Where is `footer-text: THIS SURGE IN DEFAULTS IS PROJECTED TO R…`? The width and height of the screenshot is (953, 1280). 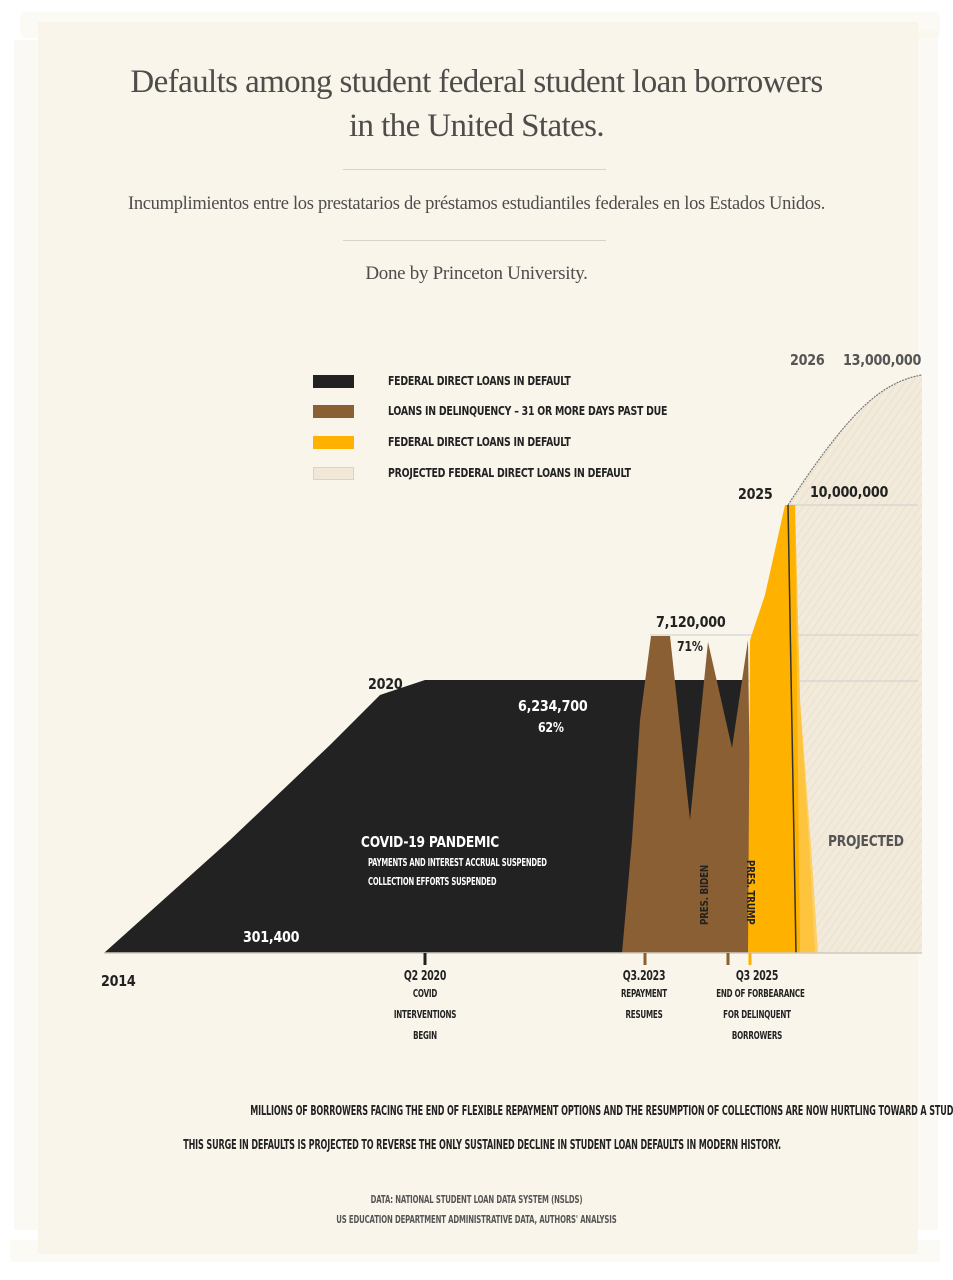
footer-text: THIS SURGE IN DEFAULTS IS PROJECTED TO R… is located at coordinates (482, 1145).